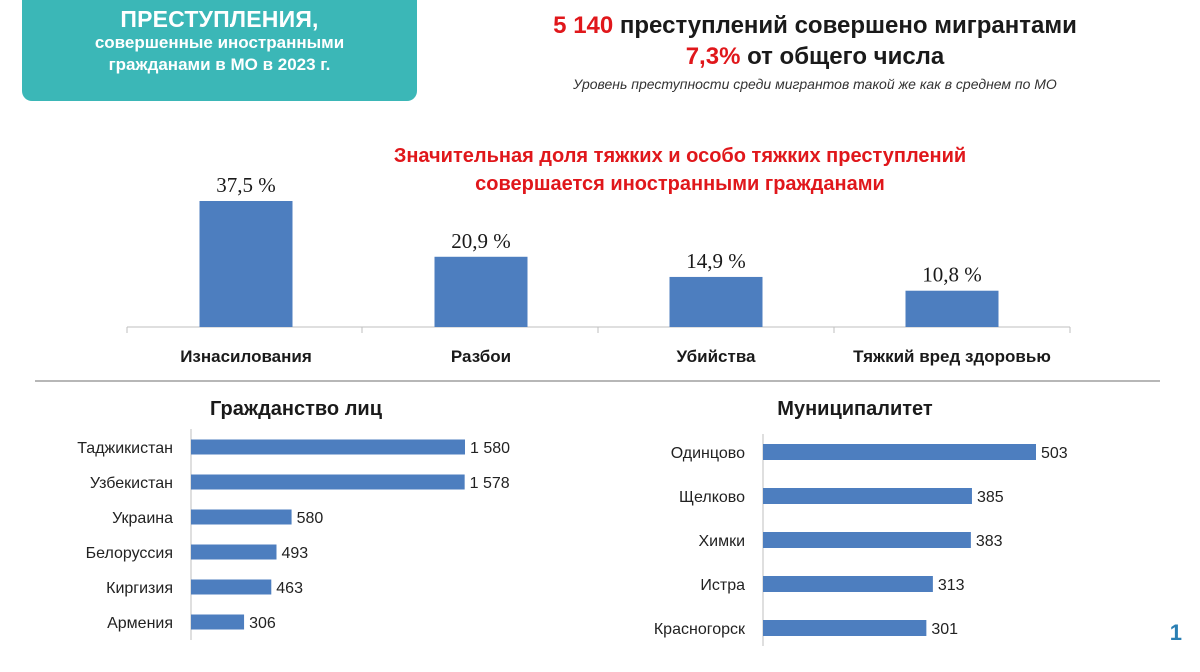 This screenshot has height=672, width=1200. What do you see at coordinates (952, 356) in the screenshot?
I see `bar-category-label-4: Тяжкий вред здоровью` at bounding box center [952, 356].